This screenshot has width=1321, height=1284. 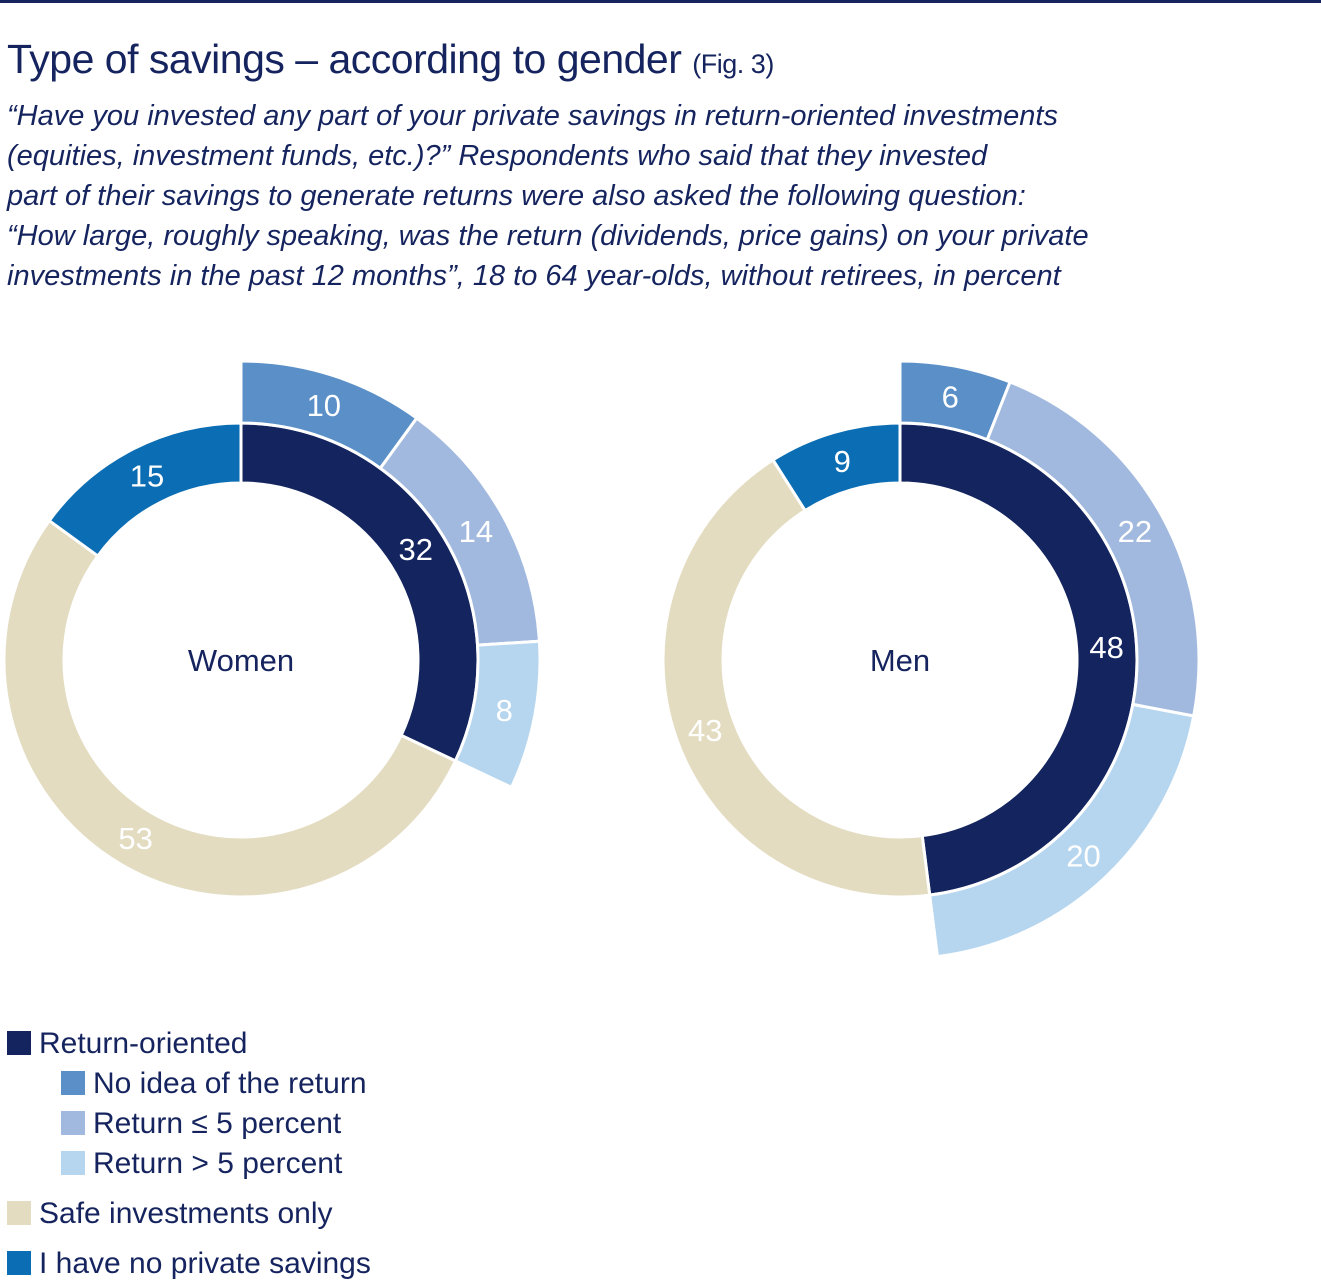 I want to click on legend-item-return-gt5: Return > 5 percent, so click(x=201, y=1164).